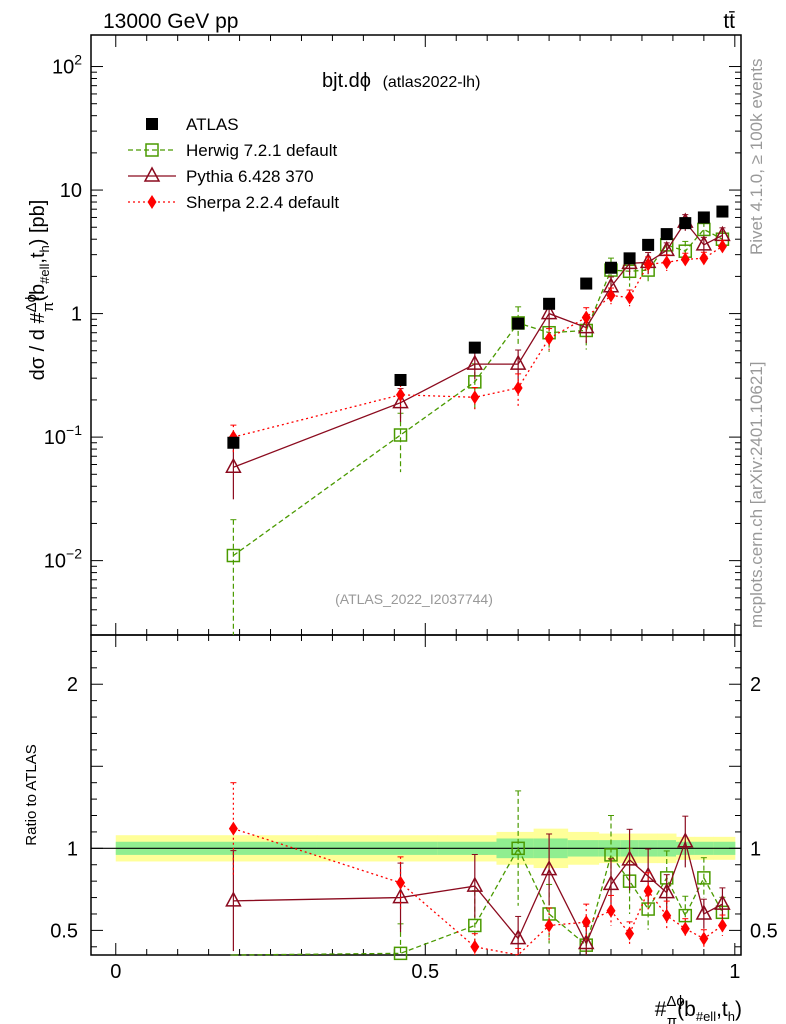  Describe the element at coordinates (76, 315) in the screenshot. I see `y-tick-label-main: 1` at that location.